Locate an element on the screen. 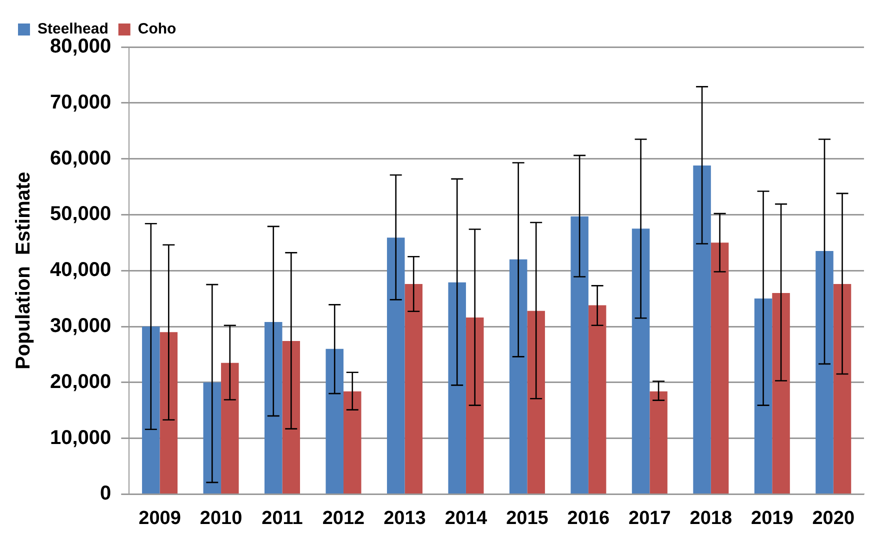 This screenshot has width=876, height=541. x-tick-label: 2013 is located at coordinates (405, 518).